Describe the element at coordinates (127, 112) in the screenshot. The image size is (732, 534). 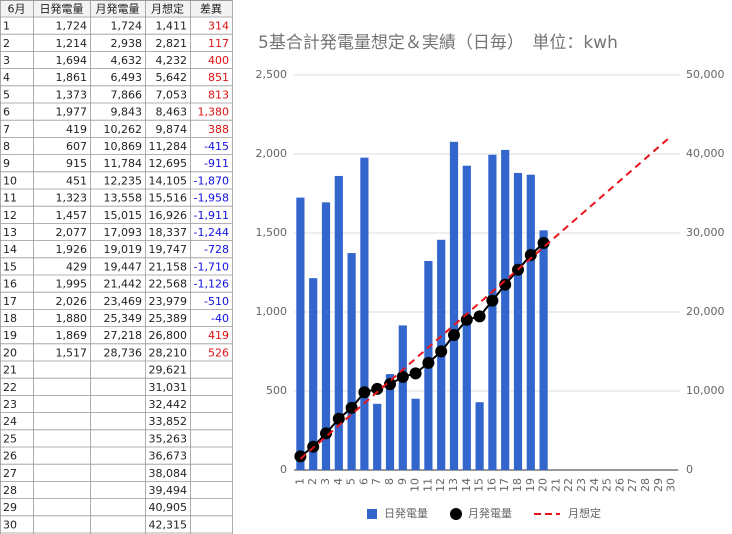
I see `table-cell: 9,843` at that location.